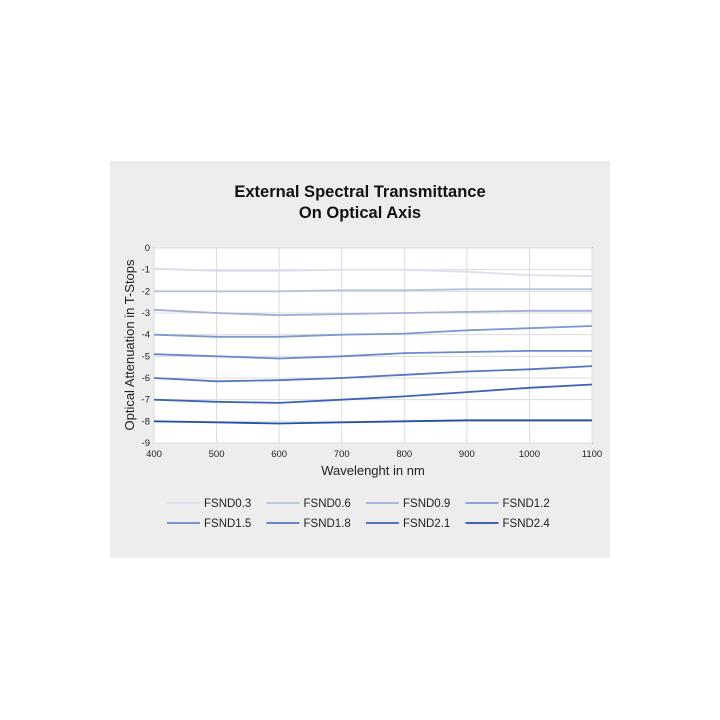  What do you see at coordinates (426, 504) in the screenshot?
I see `legend-label: FSND0.9` at bounding box center [426, 504].